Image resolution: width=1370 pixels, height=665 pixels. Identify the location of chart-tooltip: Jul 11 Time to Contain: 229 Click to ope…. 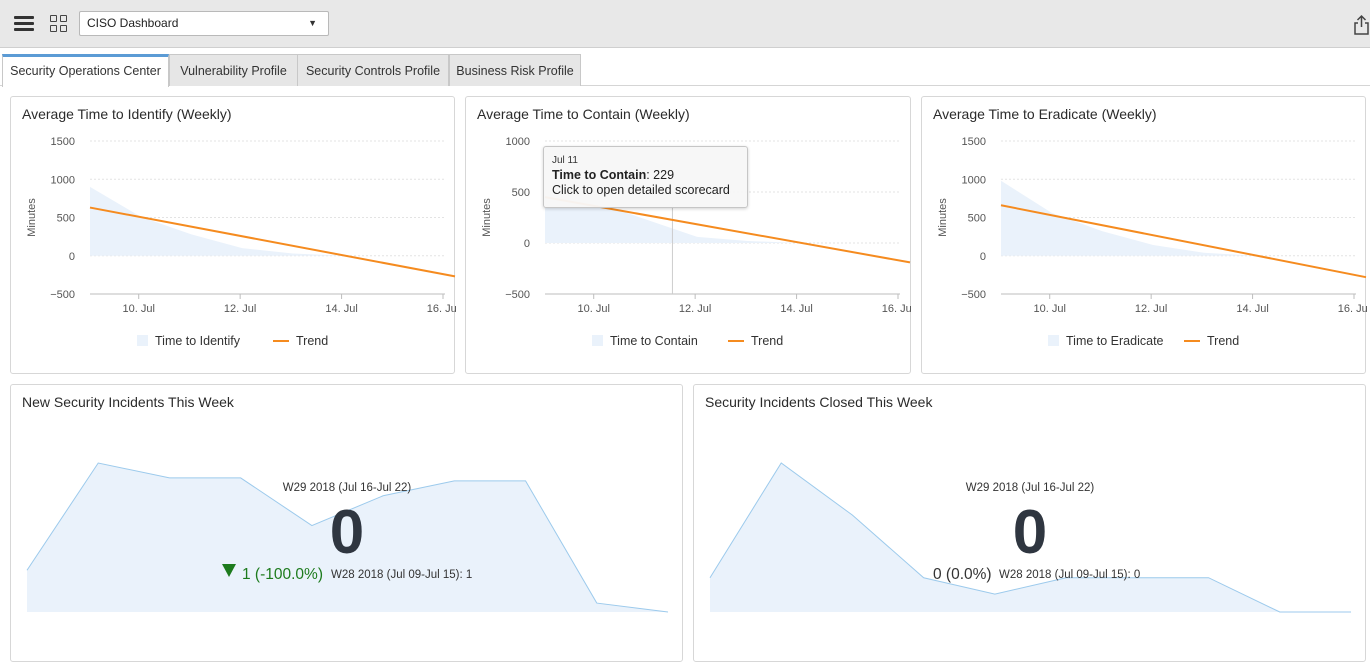
(645, 177).